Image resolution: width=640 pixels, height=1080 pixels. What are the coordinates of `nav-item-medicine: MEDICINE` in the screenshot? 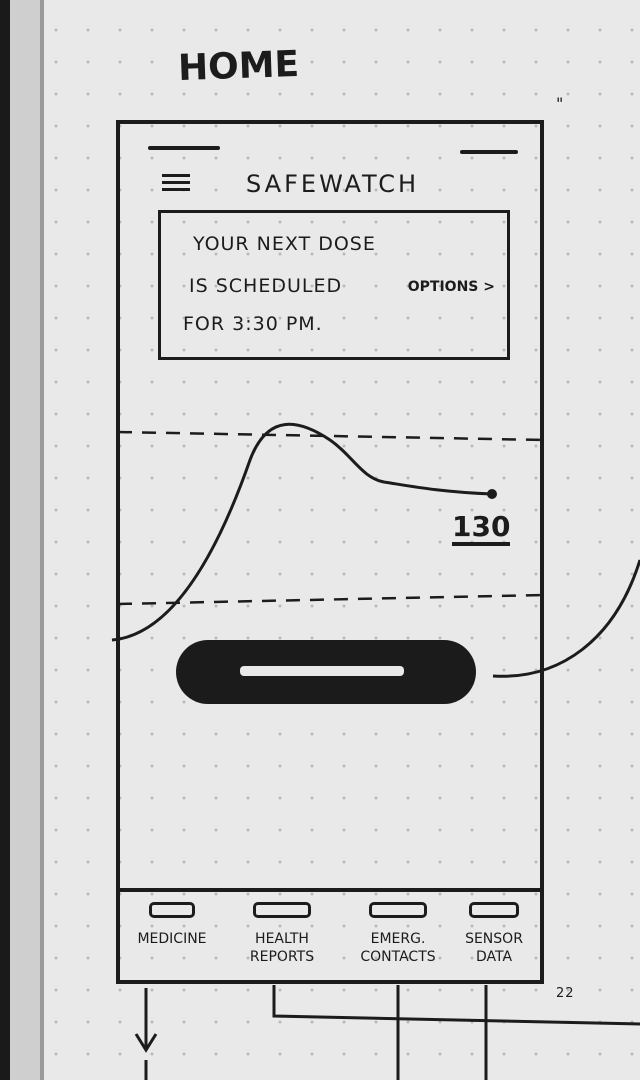 It's located at (172, 925).